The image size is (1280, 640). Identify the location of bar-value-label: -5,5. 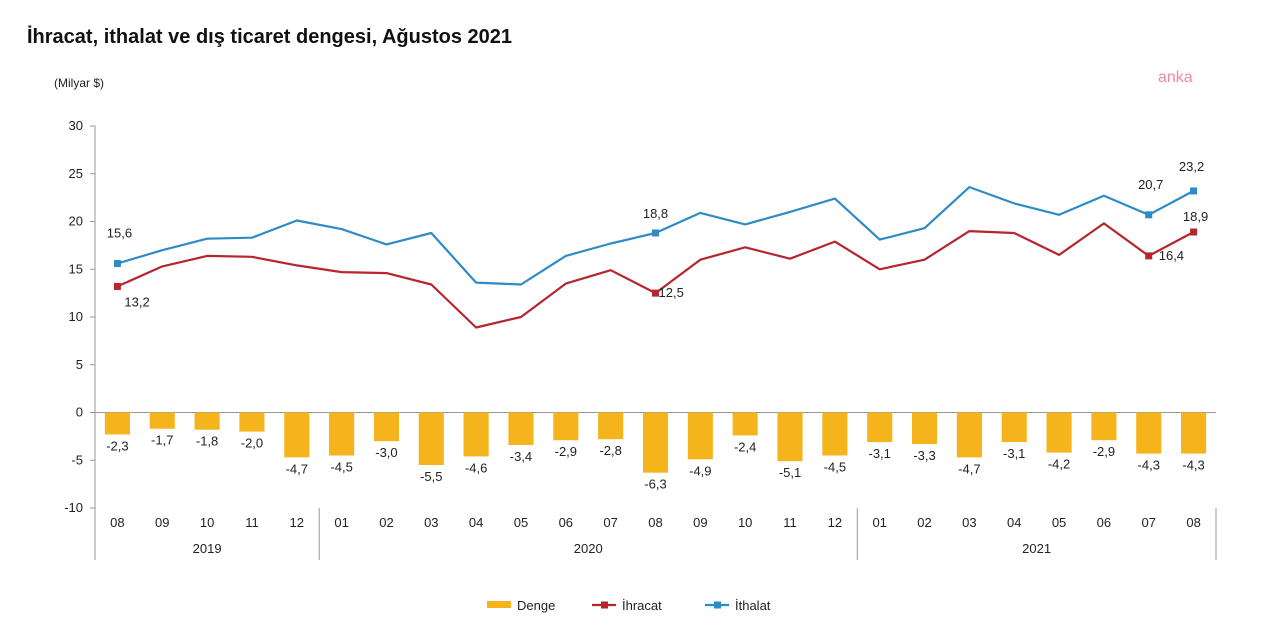
(431, 476).